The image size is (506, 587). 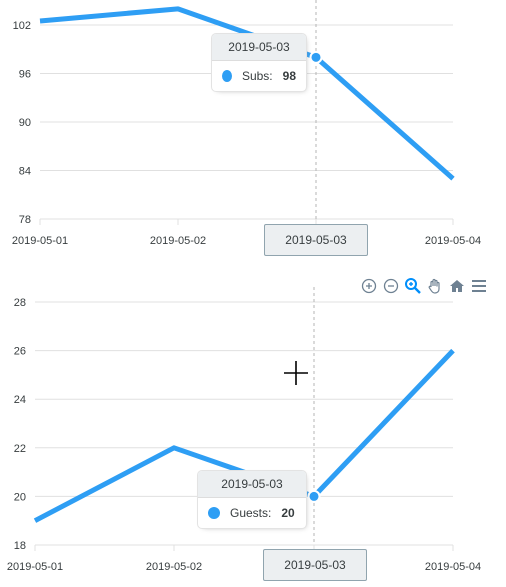 I want to click on y-tick-label: 20, so click(x=20, y=497).